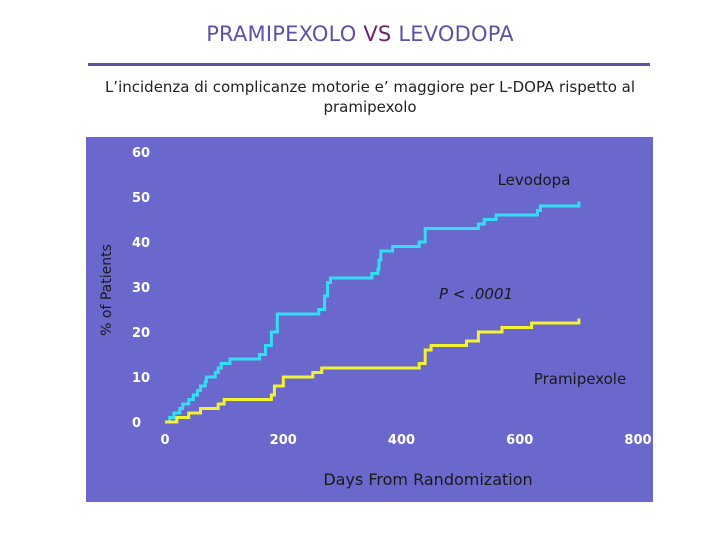 This screenshot has width=720, height=540. Describe the element at coordinates (381, 34) in the screenshot. I see `title-vs: VS` at that location.